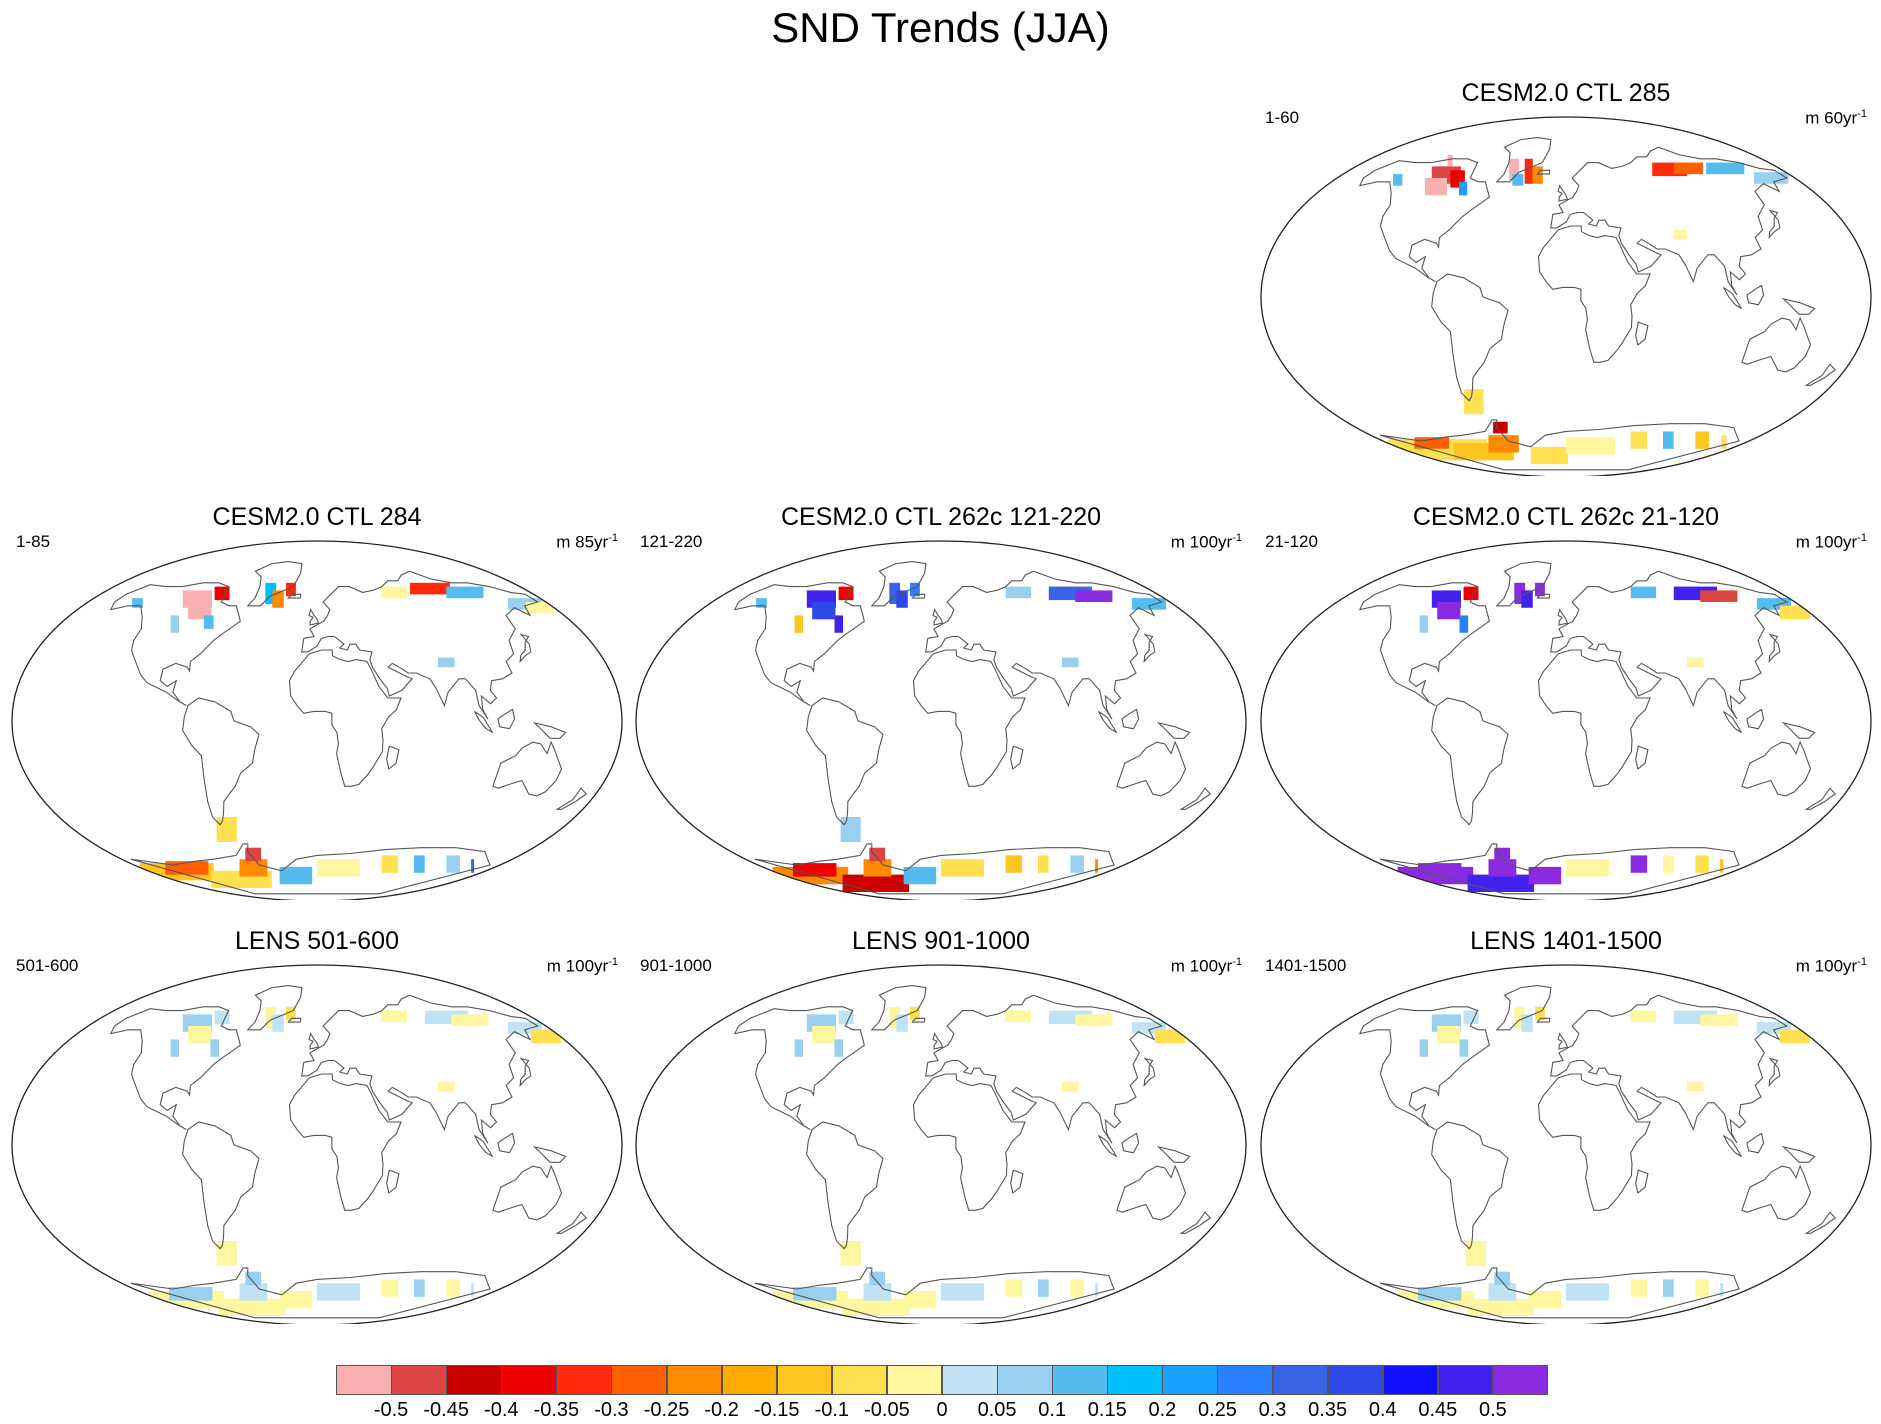 The image size is (1881, 1424). I want to click on colorbar-tick-label: 0.45, so click(1438, 1410).